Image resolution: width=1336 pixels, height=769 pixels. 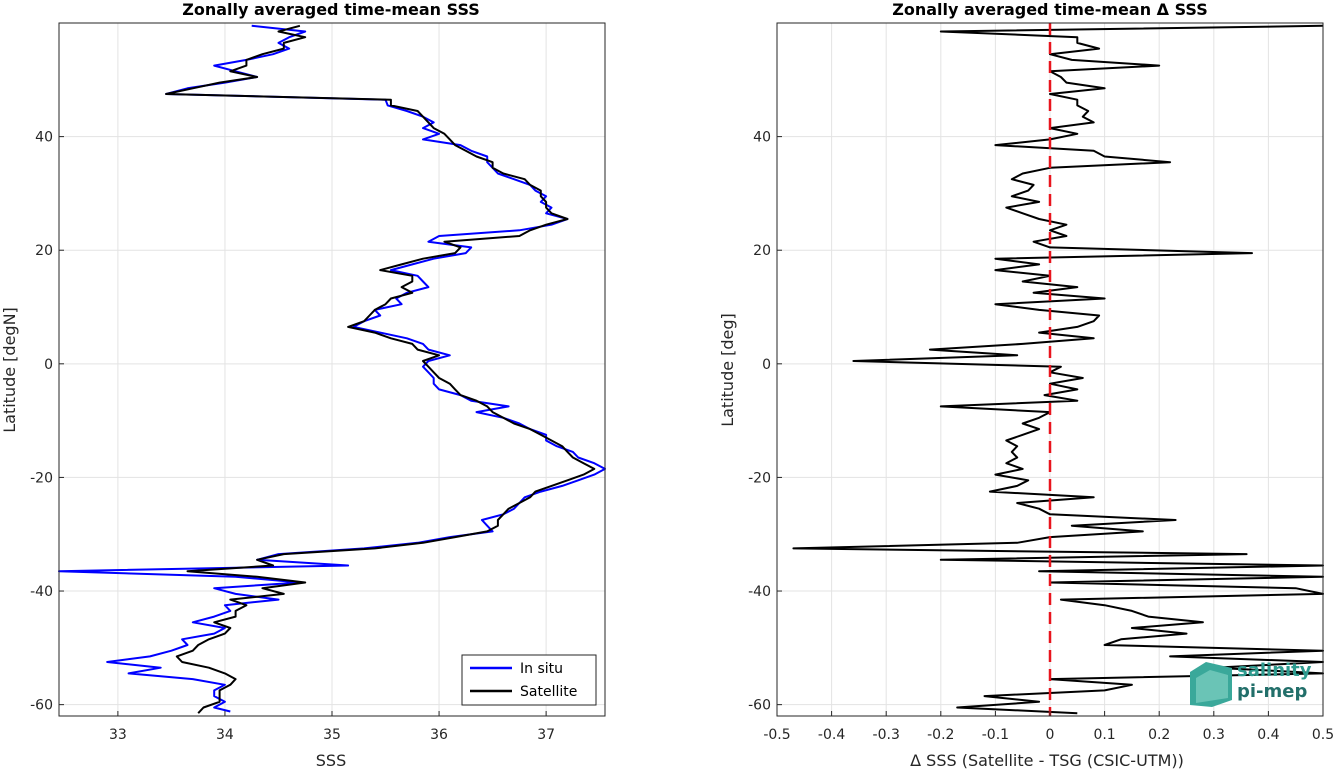 What do you see at coordinates (541, 669) in the screenshot?
I see `legend-label-in-situ: In situ` at bounding box center [541, 669].